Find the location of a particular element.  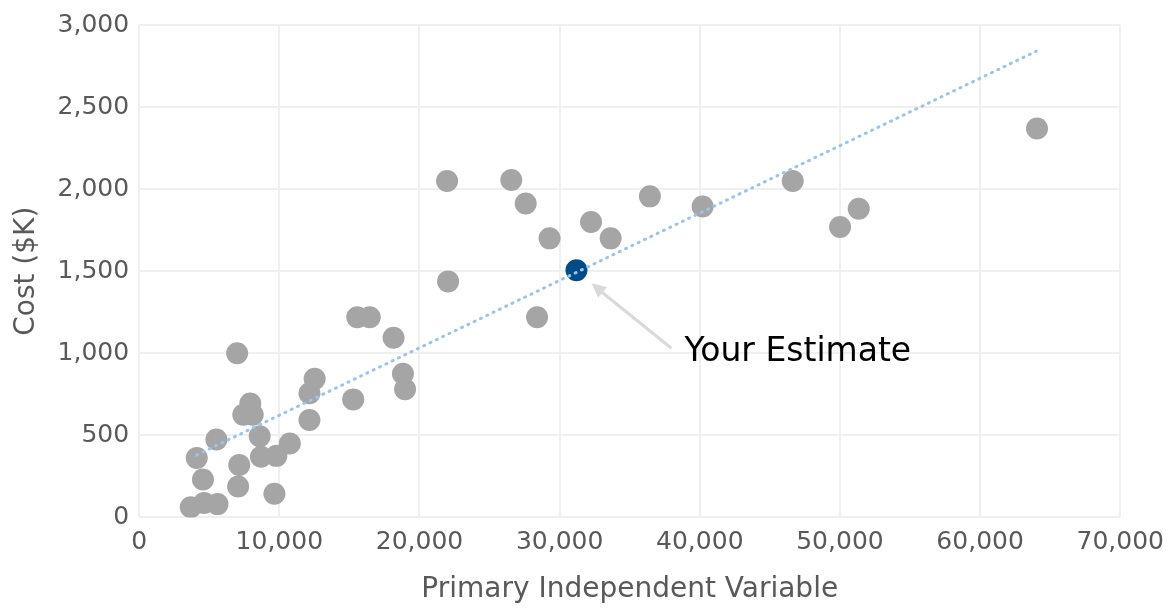

y-tick-label: 500 is located at coordinates (105, 433).